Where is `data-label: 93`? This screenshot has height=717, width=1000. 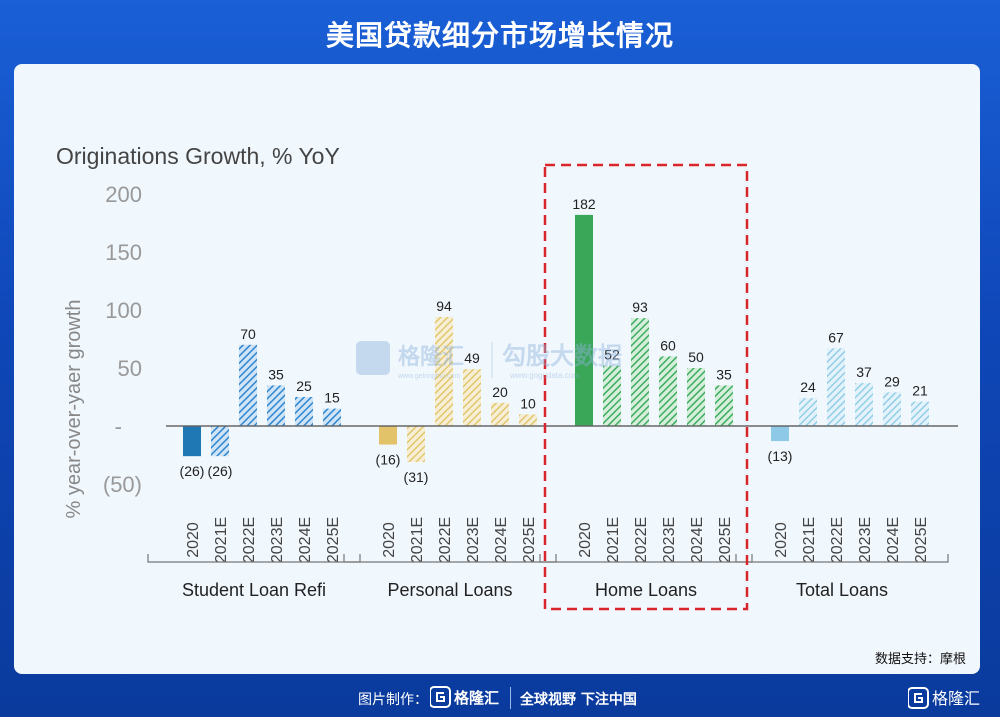 data-label: 93 is located at coordinates (640, 307).